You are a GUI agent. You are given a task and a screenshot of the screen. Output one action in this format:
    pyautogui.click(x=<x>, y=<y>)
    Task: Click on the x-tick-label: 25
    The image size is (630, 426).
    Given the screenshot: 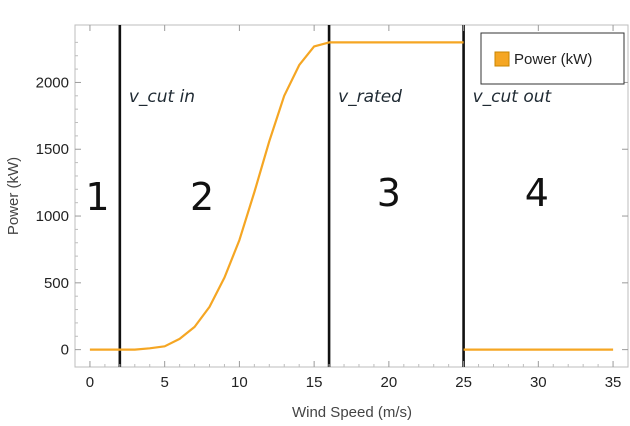 What is the action you would take?
    pyautogui.click(x=463, y=382)
    